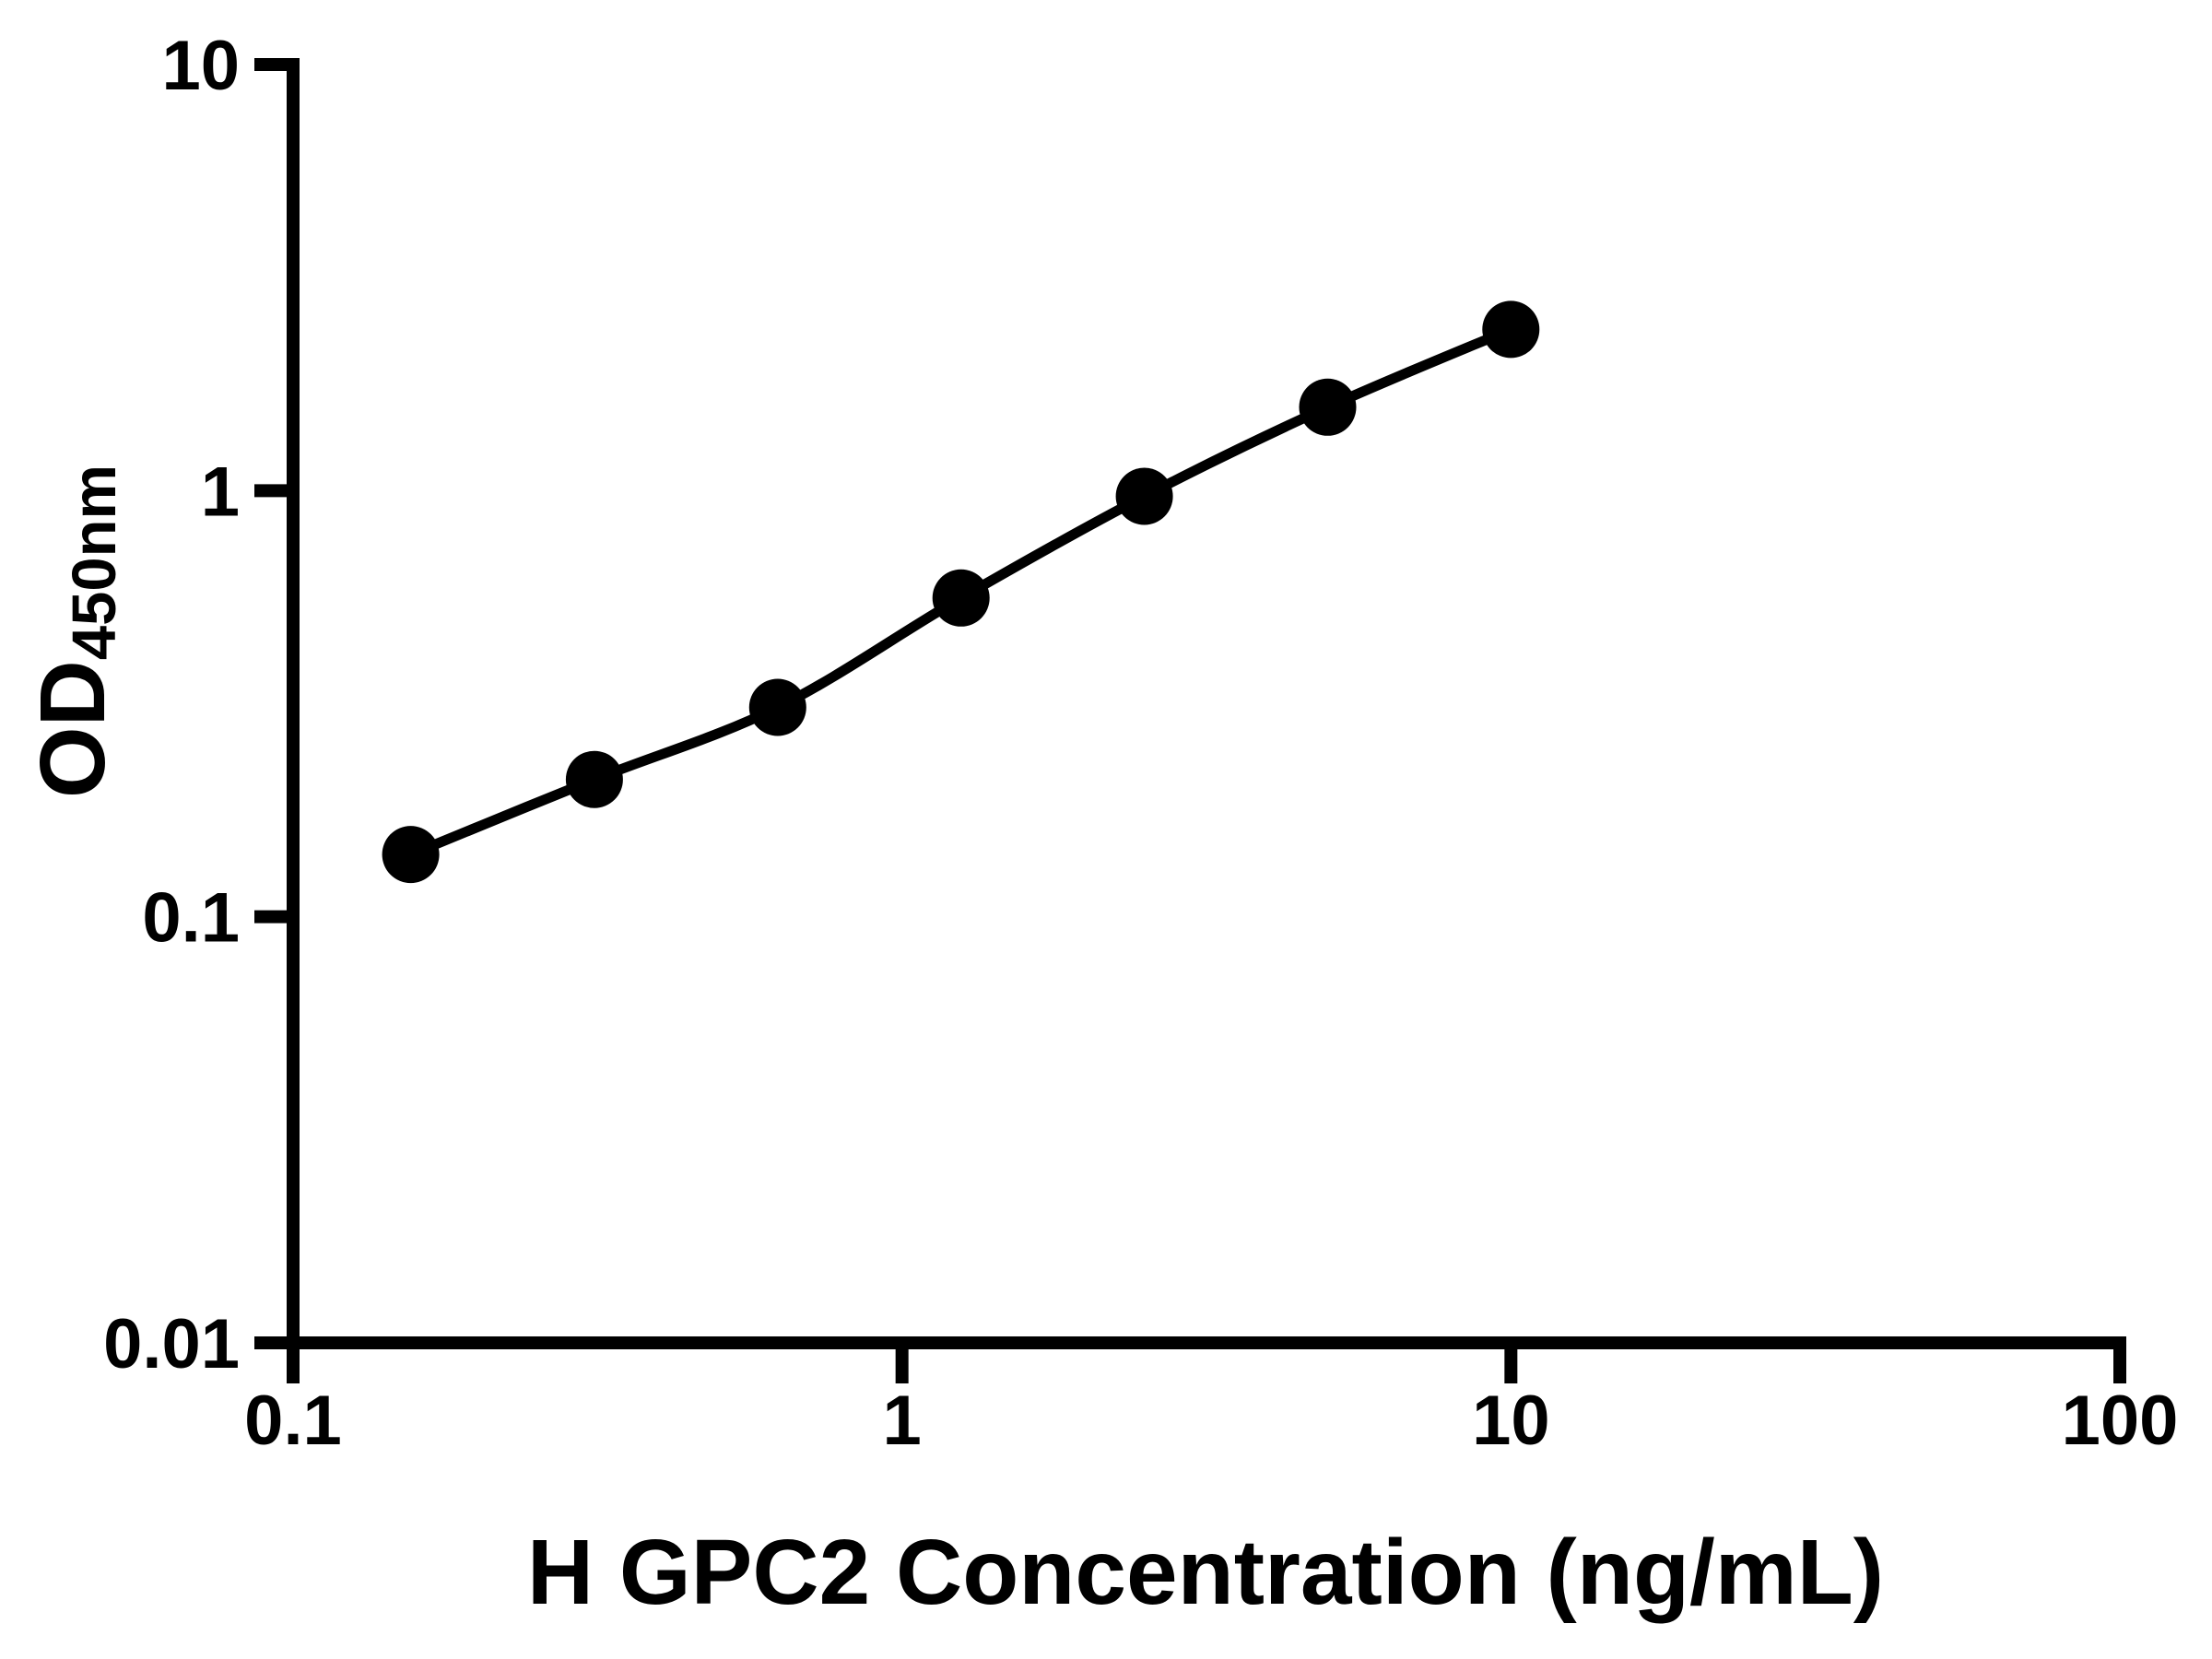 This screenshot has width=2212, height=1659. What do you see at coordinates (1511, 1421) in the screenshot?
I see `x-tick-label: 10` at bounding box center [1511, 1421].